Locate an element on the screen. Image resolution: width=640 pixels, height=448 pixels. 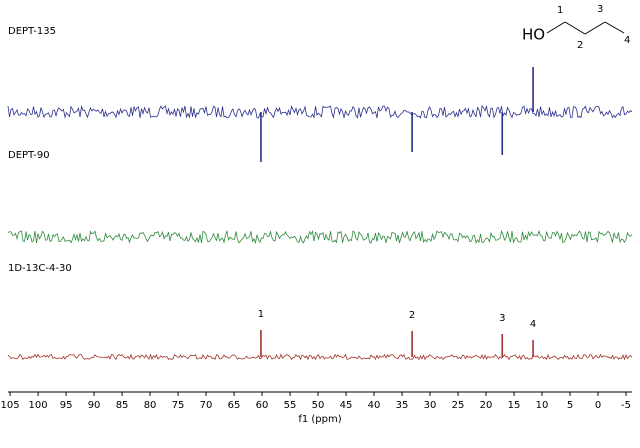
x-tick-label: 25 is located at coordinates (458, 405).